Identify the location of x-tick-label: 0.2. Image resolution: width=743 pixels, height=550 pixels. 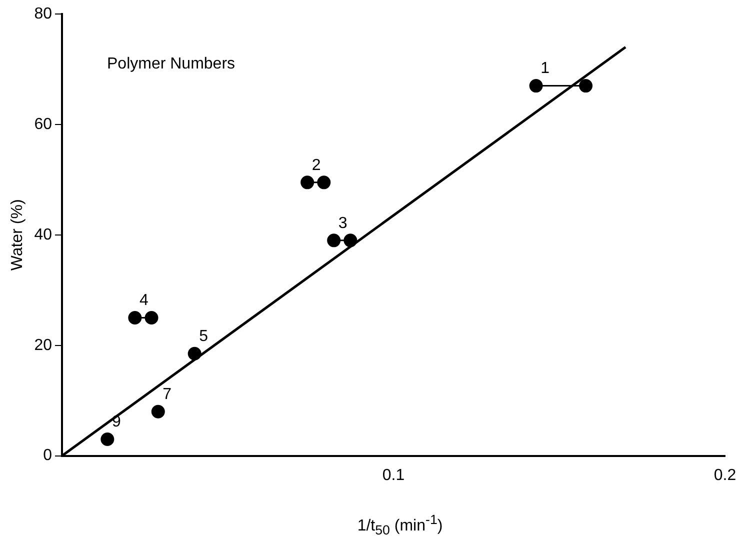
(725, 475).